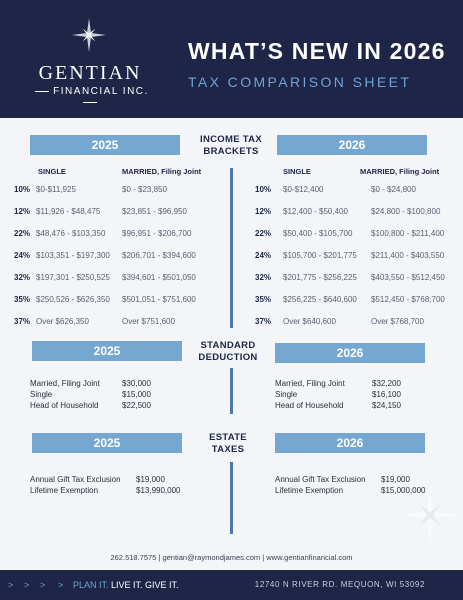 The height and width of the screenshot is (600, 463). I want to click on deduction-title-line2: DEDUCTION, so click(228, 357).